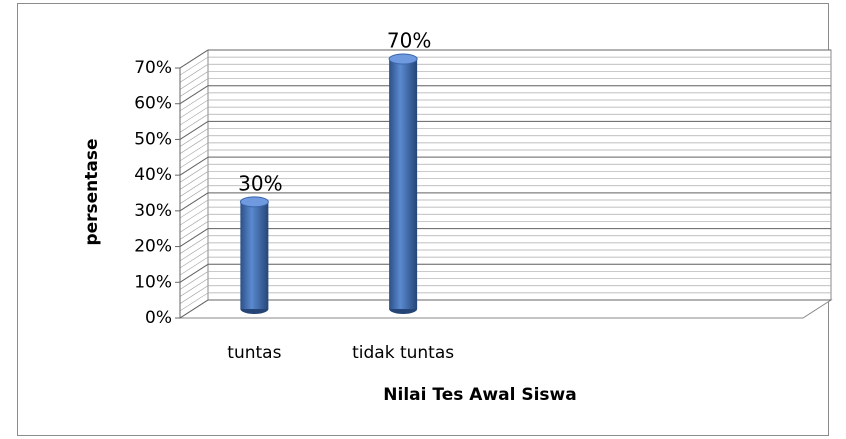 This screenshot has height=439, width=846. I want to click on y-tick-label: 20%, so click(153, 247).